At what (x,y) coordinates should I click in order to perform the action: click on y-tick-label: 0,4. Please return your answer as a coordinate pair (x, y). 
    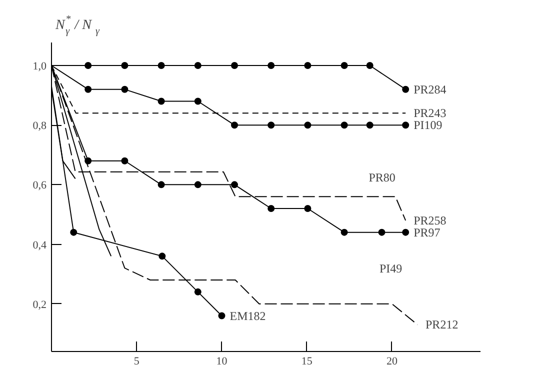
    Looking at the image, I should click on (39, 245).